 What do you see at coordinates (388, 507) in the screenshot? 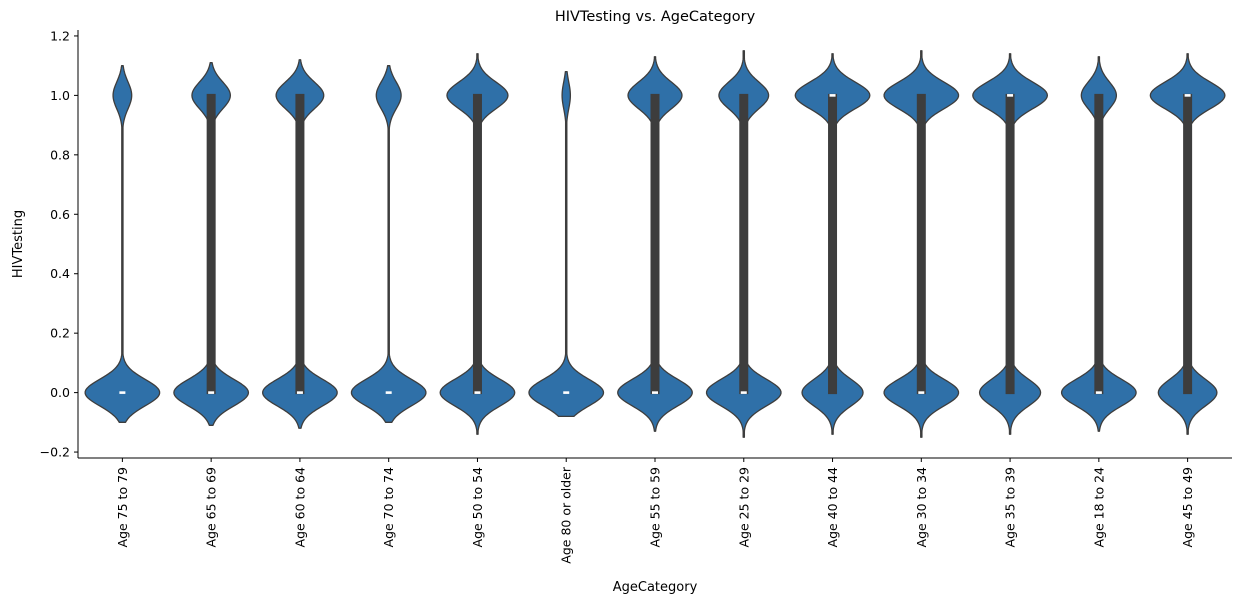
I see `x-tick-label: Age 70 to 74` at bounding box center [388, 507].